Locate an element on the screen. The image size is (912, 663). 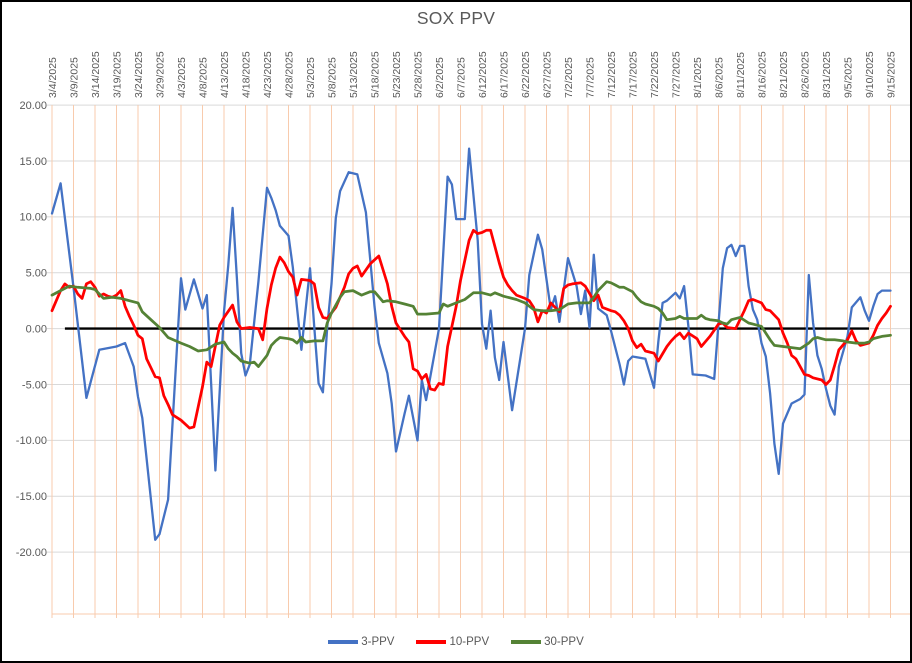
svg-text: 0.00 is located at coordinates (36, 329).